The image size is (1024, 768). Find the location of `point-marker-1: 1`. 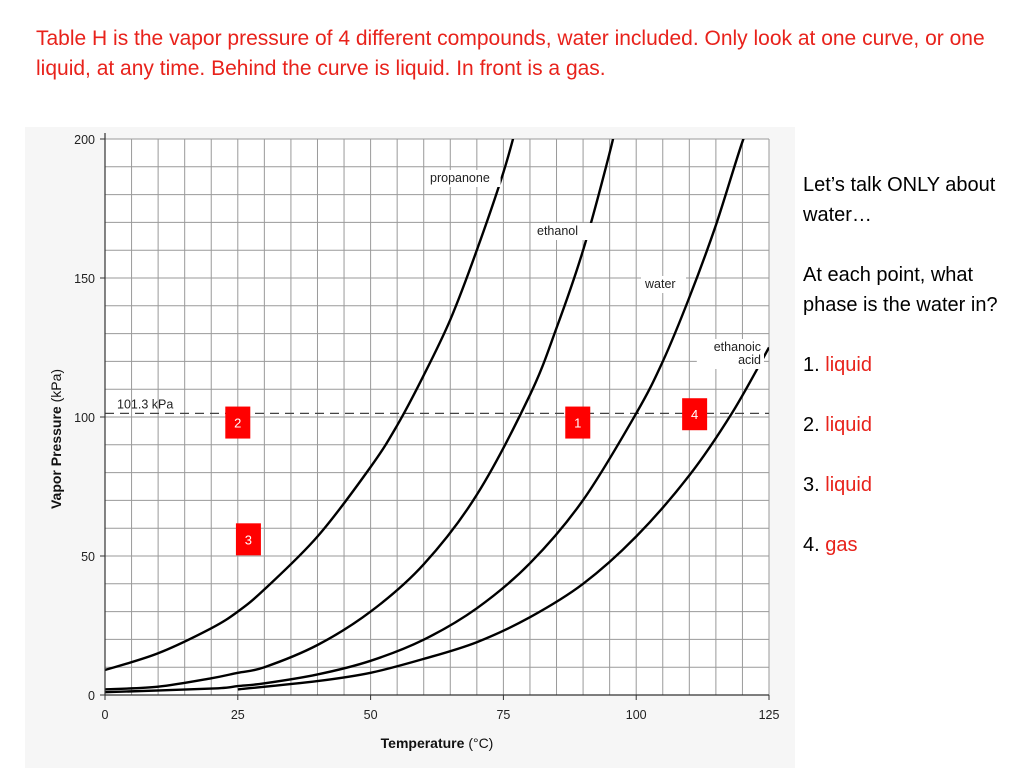

point-marker-1: 1 is located at coordinates (578, 422).